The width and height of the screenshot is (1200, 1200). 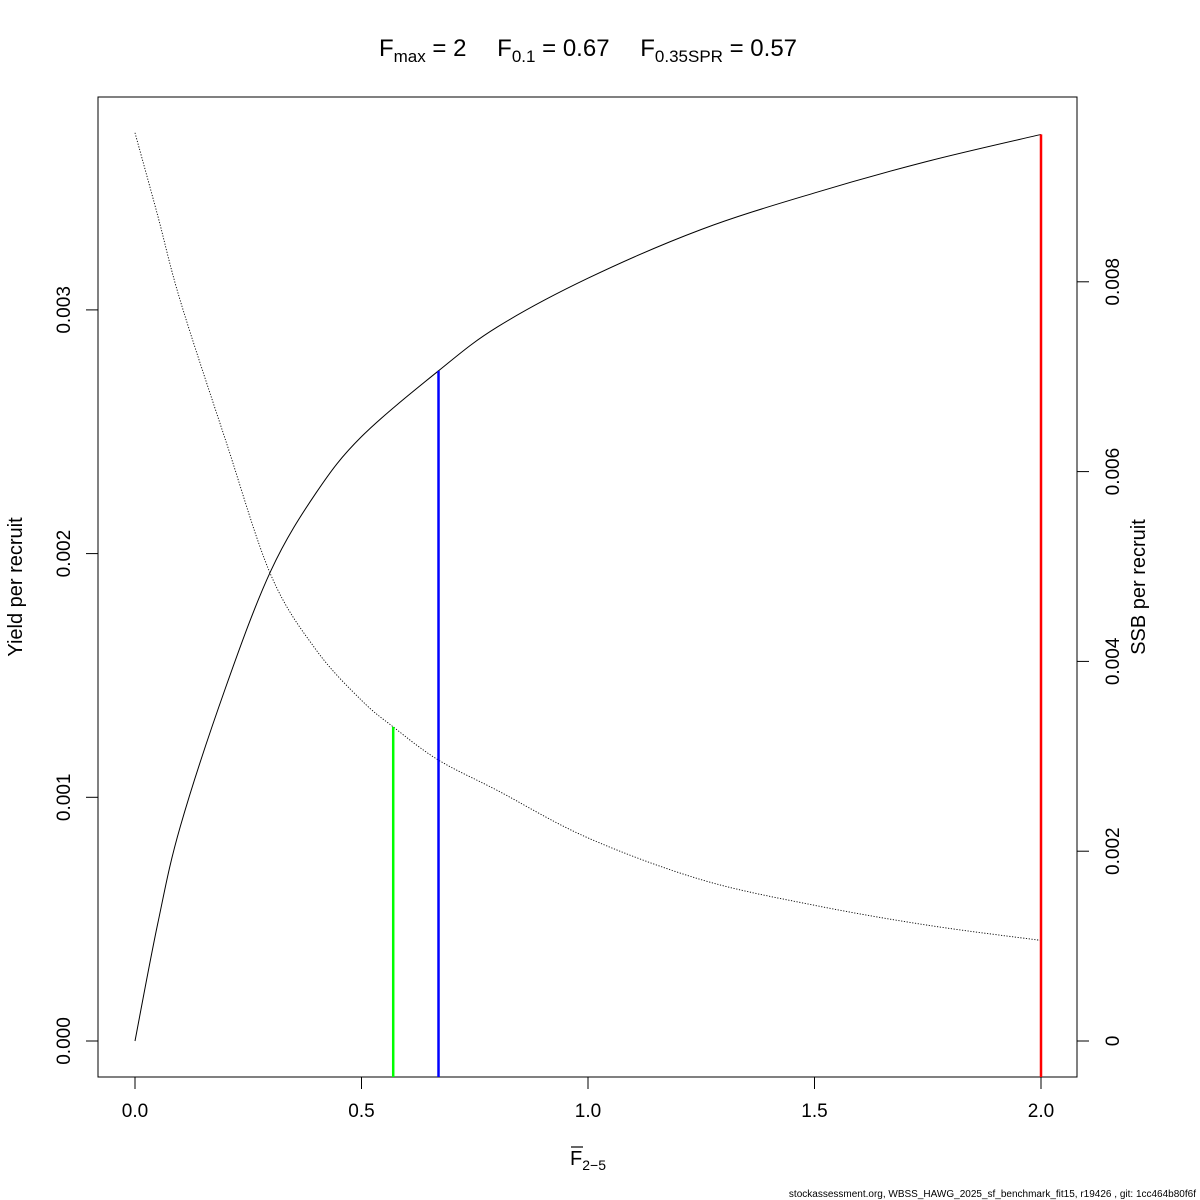 I want to click on y-left-tick-label: 0.002, so click(x=64, y=554).